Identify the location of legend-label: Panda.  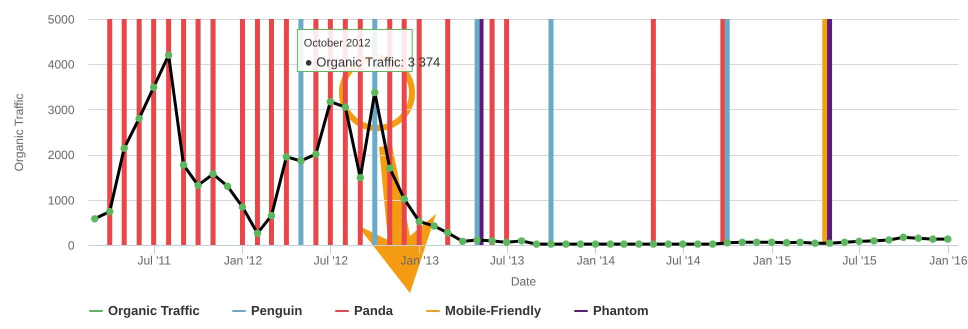
(374, 310).